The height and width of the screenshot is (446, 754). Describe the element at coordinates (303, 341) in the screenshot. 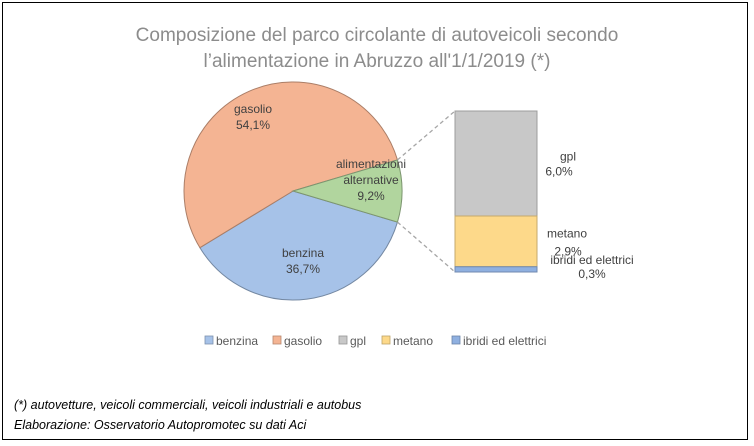

I see `legend-label-gasolio: gasolio` at that location.